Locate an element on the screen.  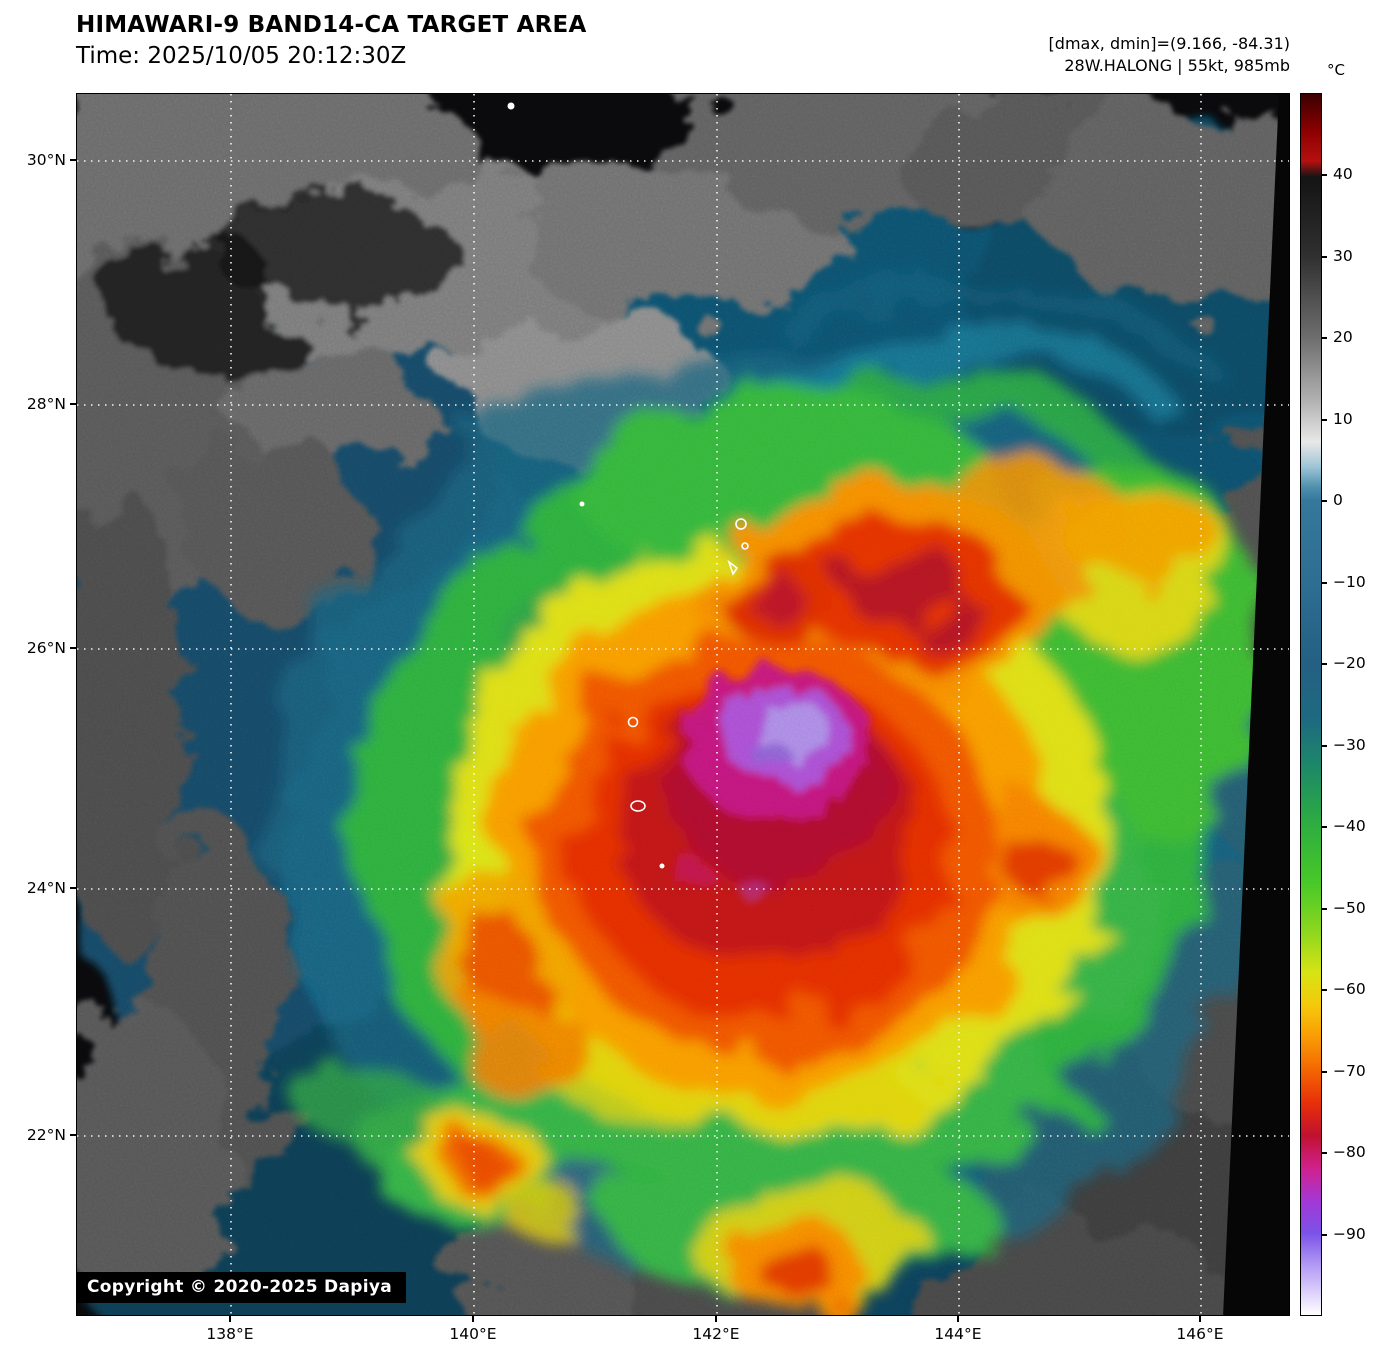
lat-label-24n: 24°N is located at coordinates (46, 888).